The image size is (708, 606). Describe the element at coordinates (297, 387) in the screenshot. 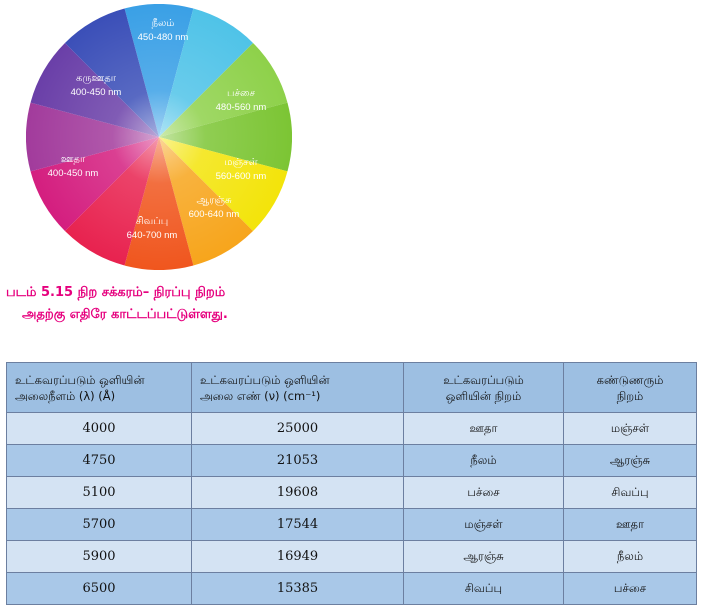

I see `header-wavenumber: உட்கவரப்படும் ஒளியின் அலை எண் (ν) (cm⁻¹)` at that location.